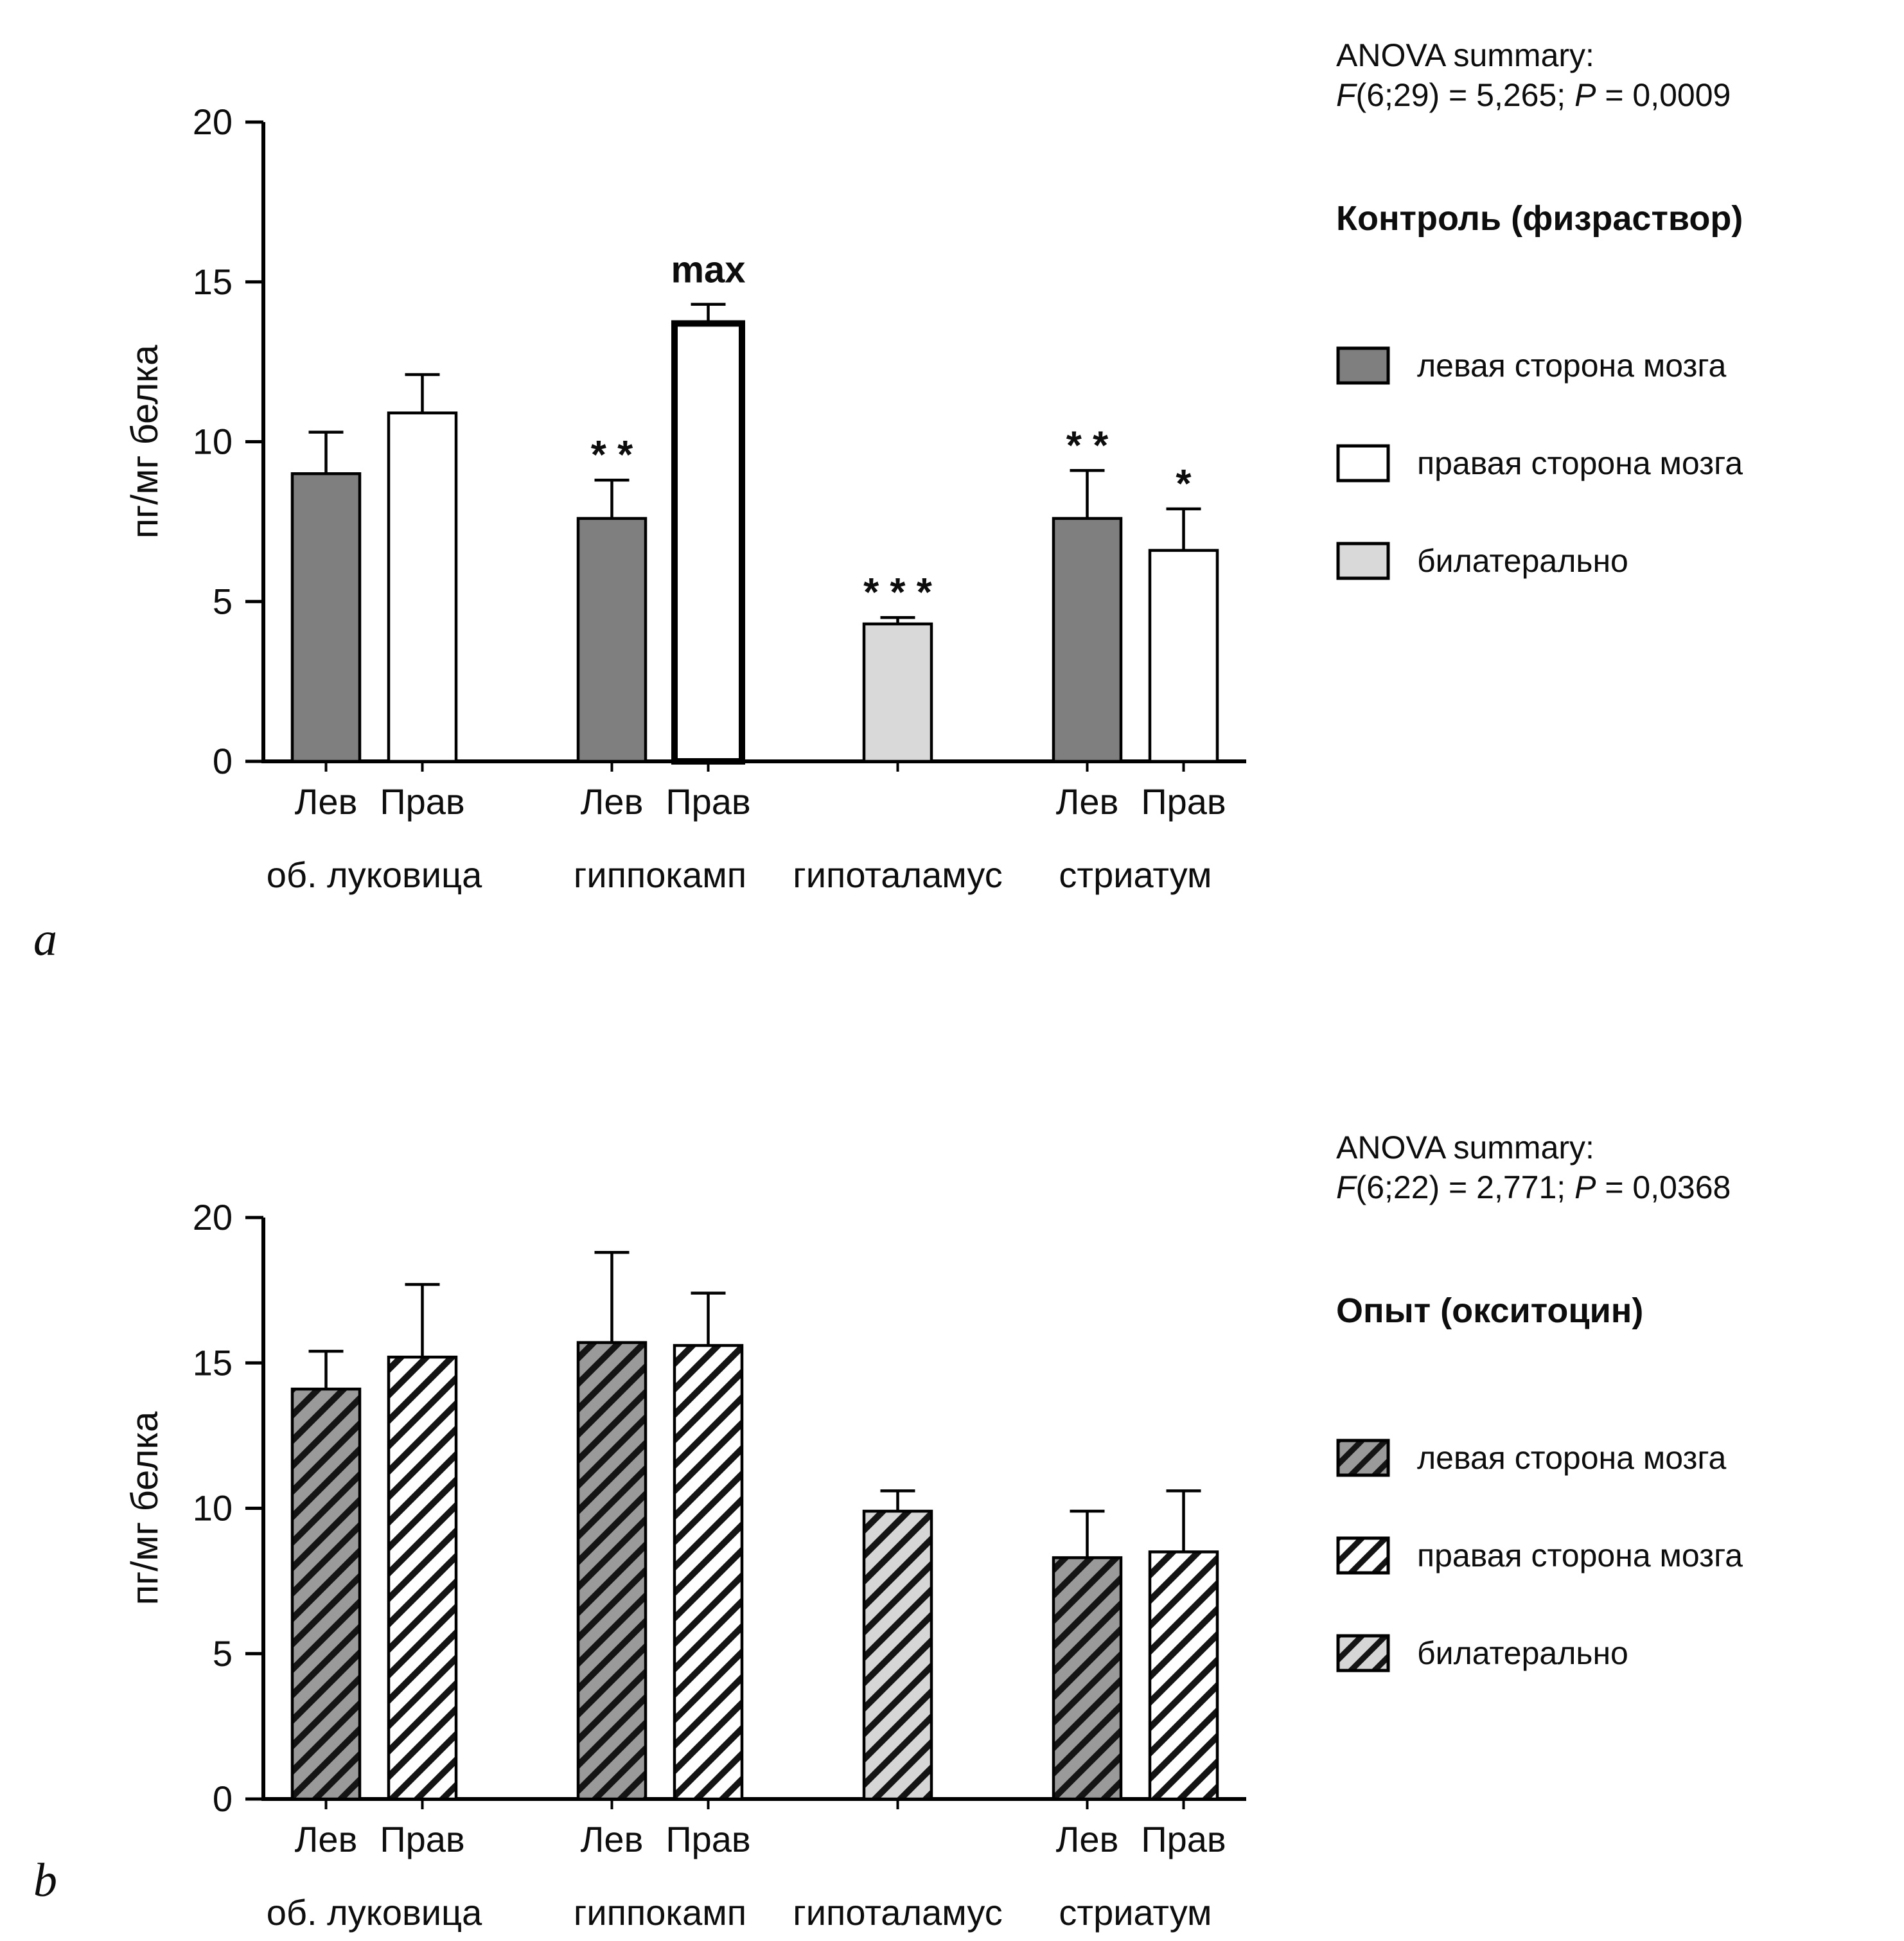 This screenshot has width=1904, height=1941. Describe the element at coordinates (1533, 95) in the screenshot. I see `anova-stats: F(6;29) = 5,265; P = 0,0009` at that location.